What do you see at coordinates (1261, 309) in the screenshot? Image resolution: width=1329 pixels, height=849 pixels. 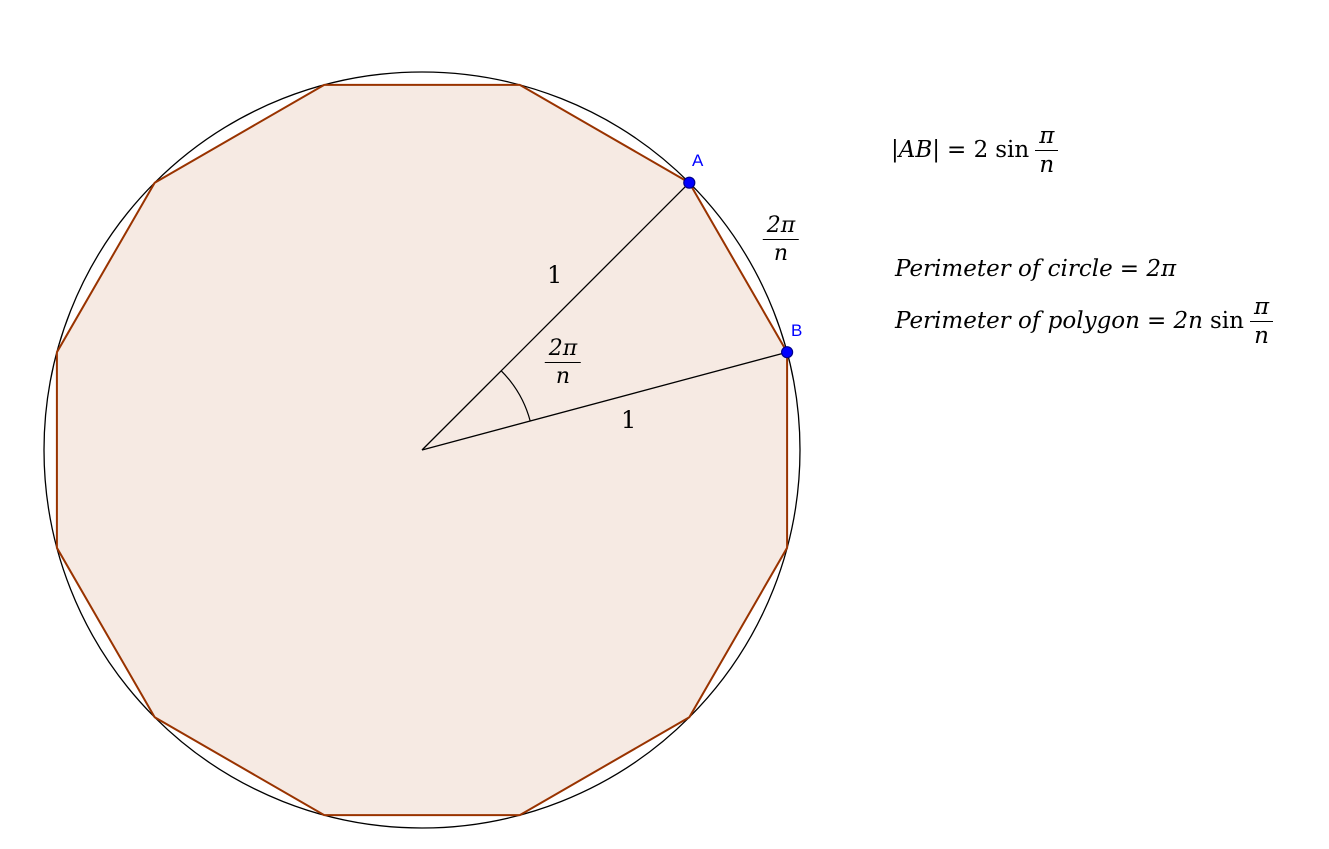 I see `polygon-perimeter-fraction-numerator: π` at bounding box center [1261, 309].